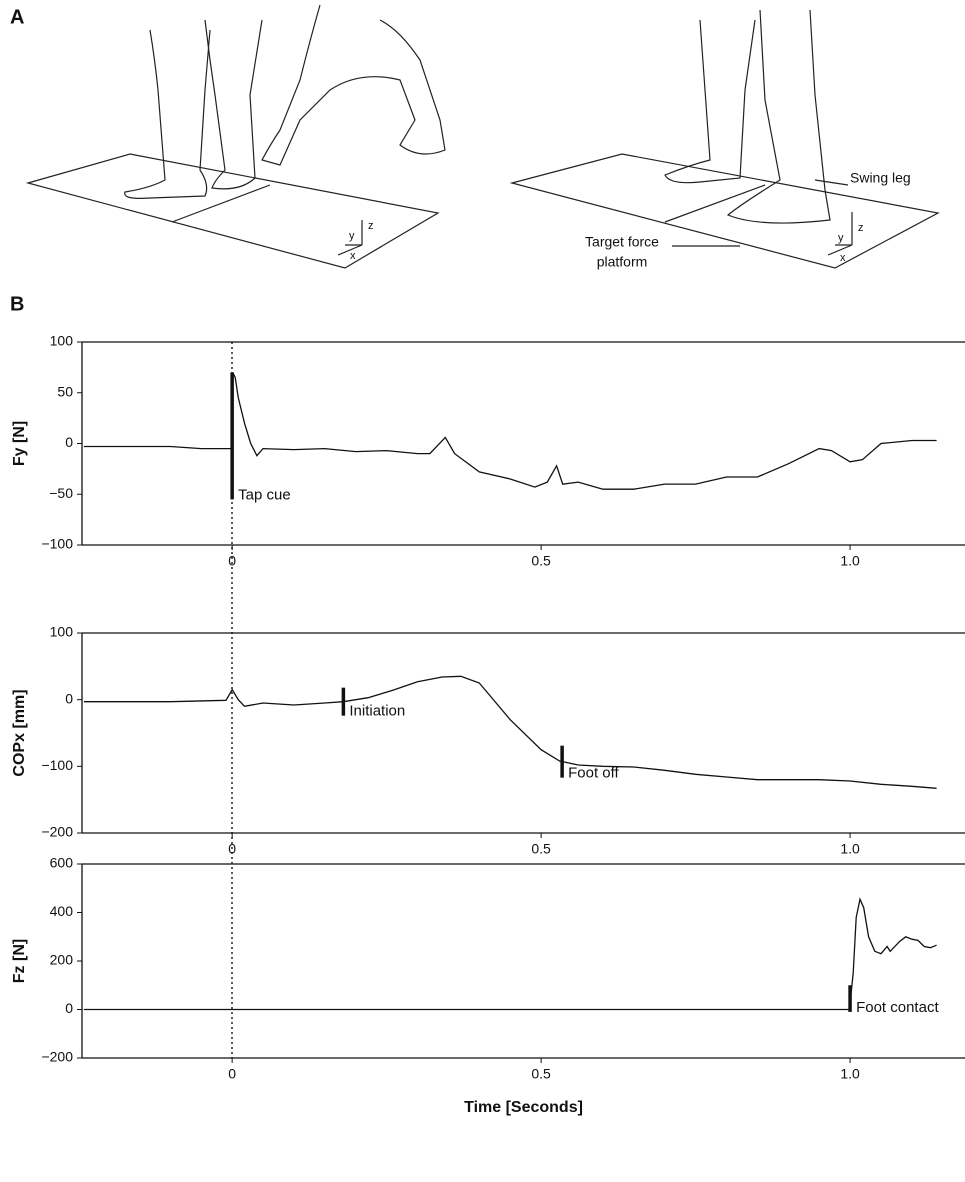  Describe the element at coordinates (65, 391) in the screenshot. I see `y-tick-label: 50` at that location.